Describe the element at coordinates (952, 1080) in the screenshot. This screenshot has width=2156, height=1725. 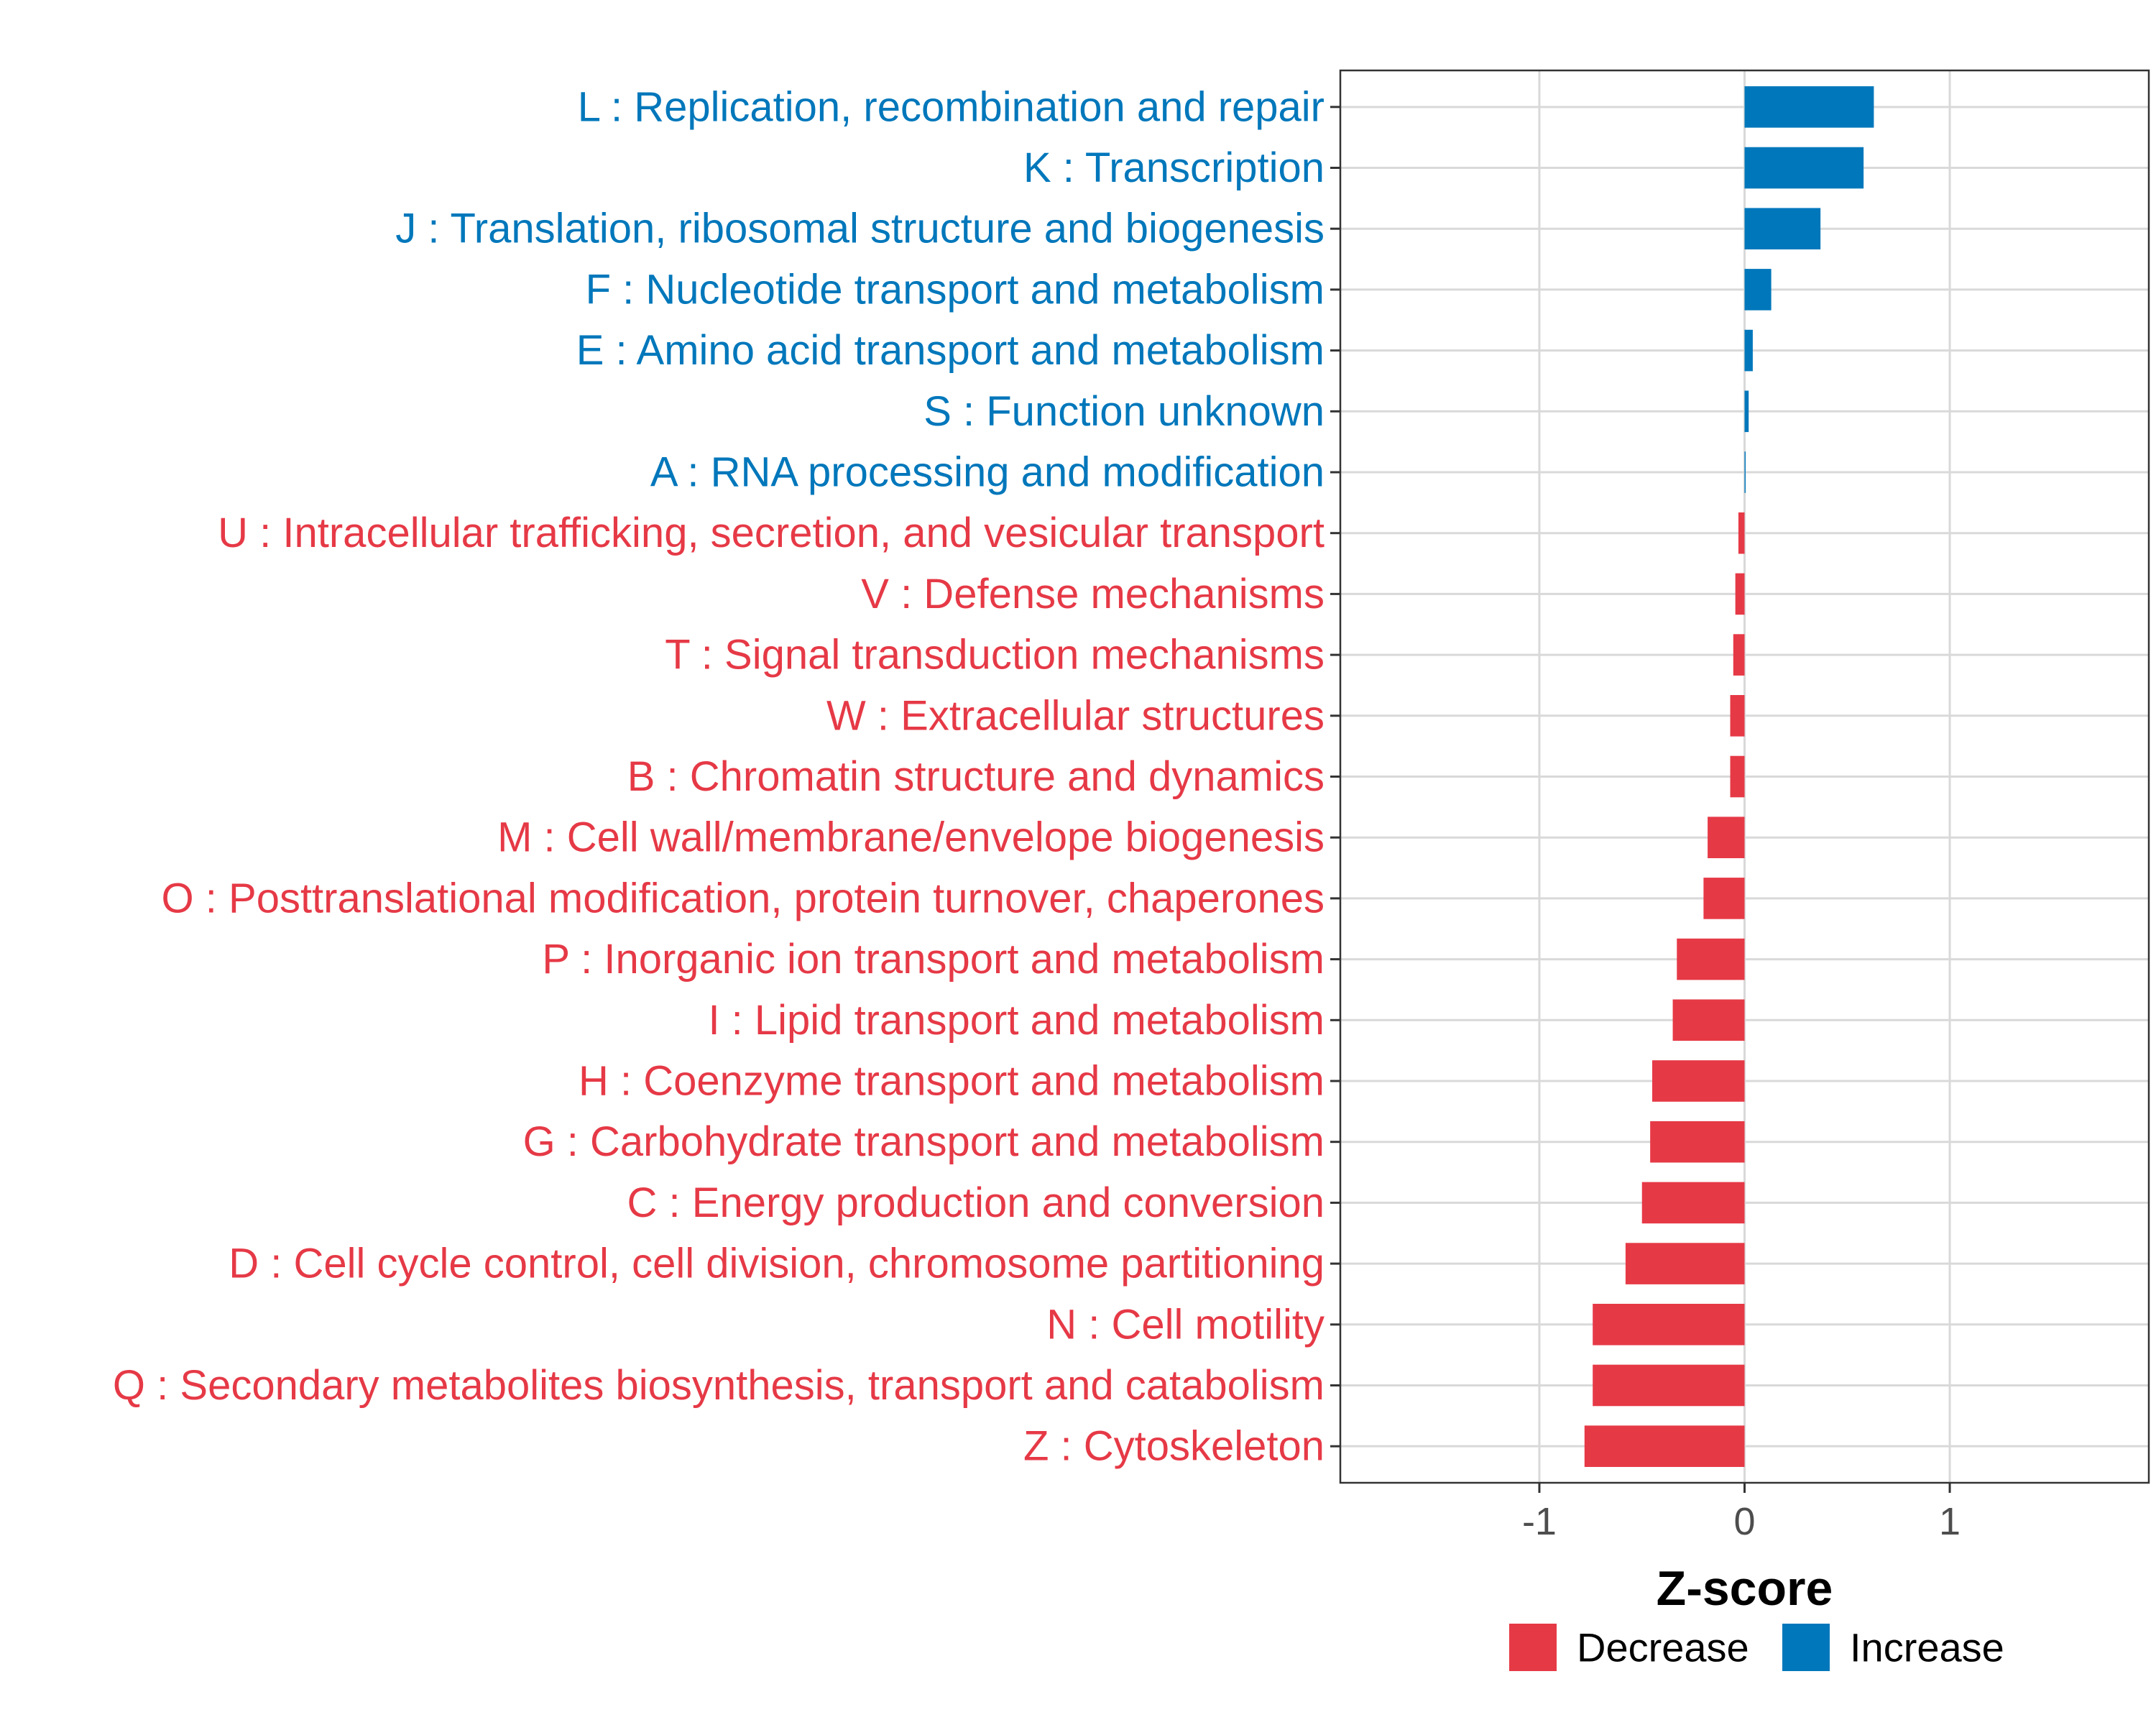
I see `category-label: H : Coenzyme transport and metabolism` at that location.